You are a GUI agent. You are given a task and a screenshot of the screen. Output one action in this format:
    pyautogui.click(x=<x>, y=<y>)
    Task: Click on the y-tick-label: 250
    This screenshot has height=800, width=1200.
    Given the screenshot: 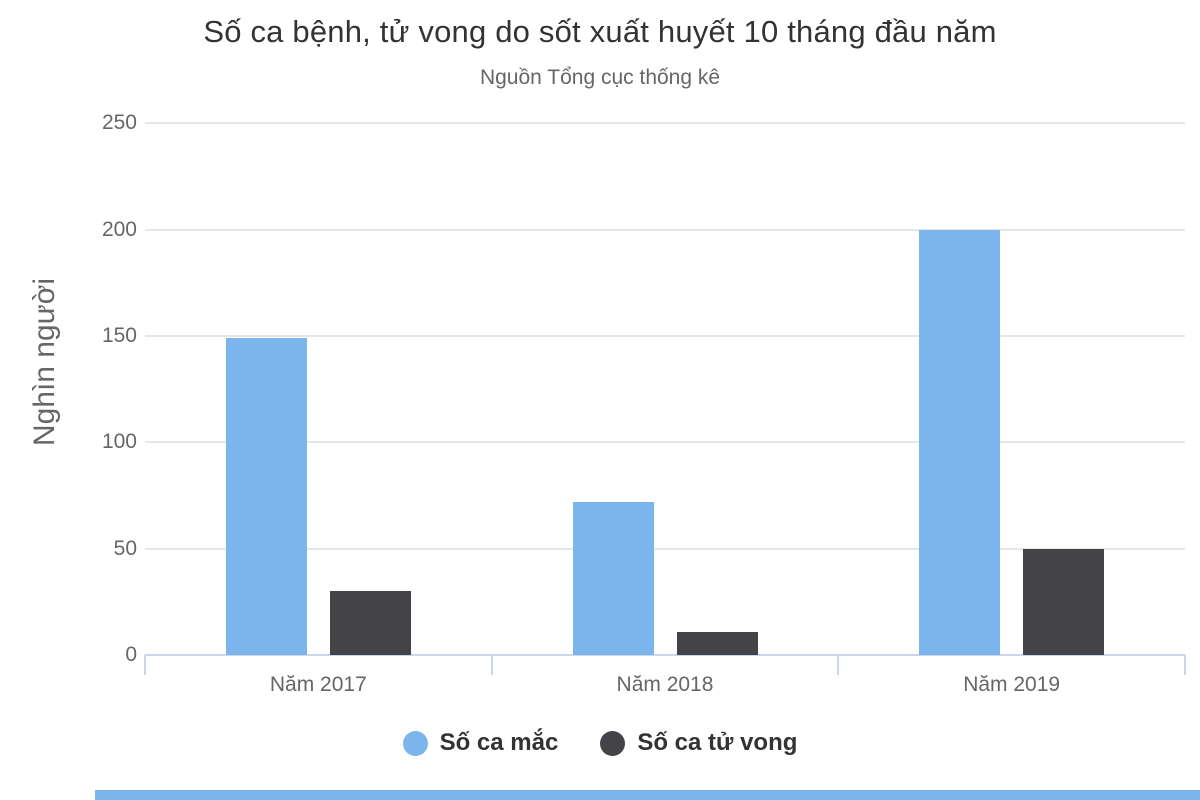 What is the action you would take?
    pyautogui.click(x=119, y=123)
    